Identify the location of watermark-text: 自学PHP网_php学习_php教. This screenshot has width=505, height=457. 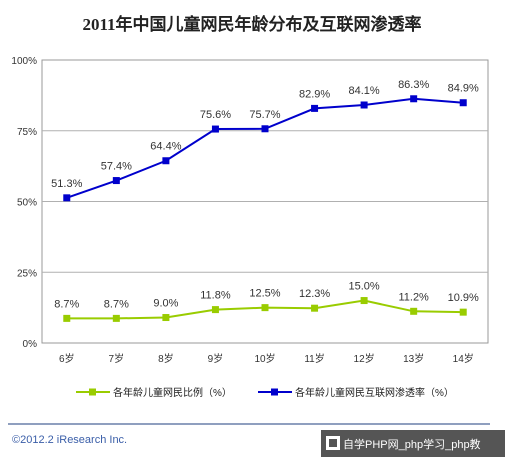
(412, 444).